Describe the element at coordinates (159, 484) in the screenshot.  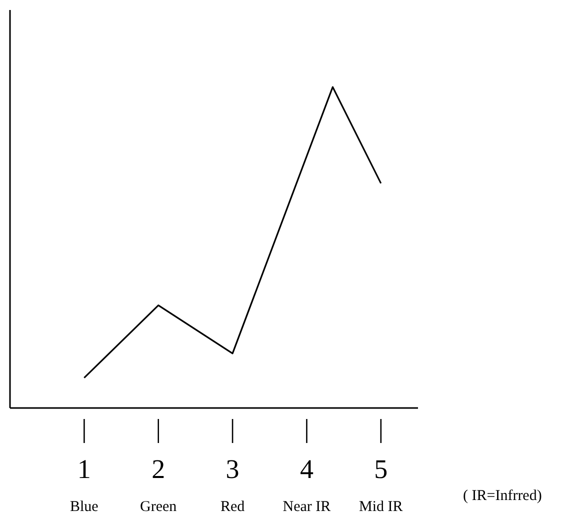
I see `x-tick-label: 2 Green` at that location.